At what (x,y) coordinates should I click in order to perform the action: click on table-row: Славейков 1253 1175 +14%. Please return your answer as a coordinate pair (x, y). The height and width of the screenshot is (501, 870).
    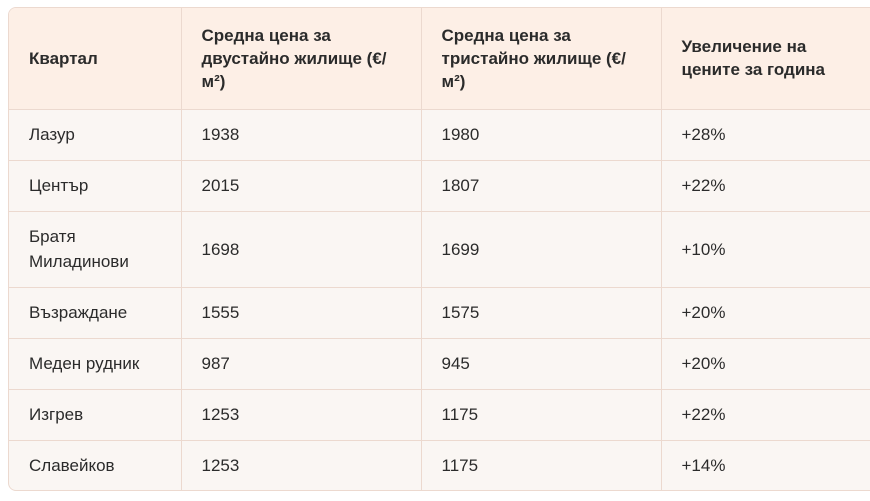
    Looking at the image, I should click on (439, 465).